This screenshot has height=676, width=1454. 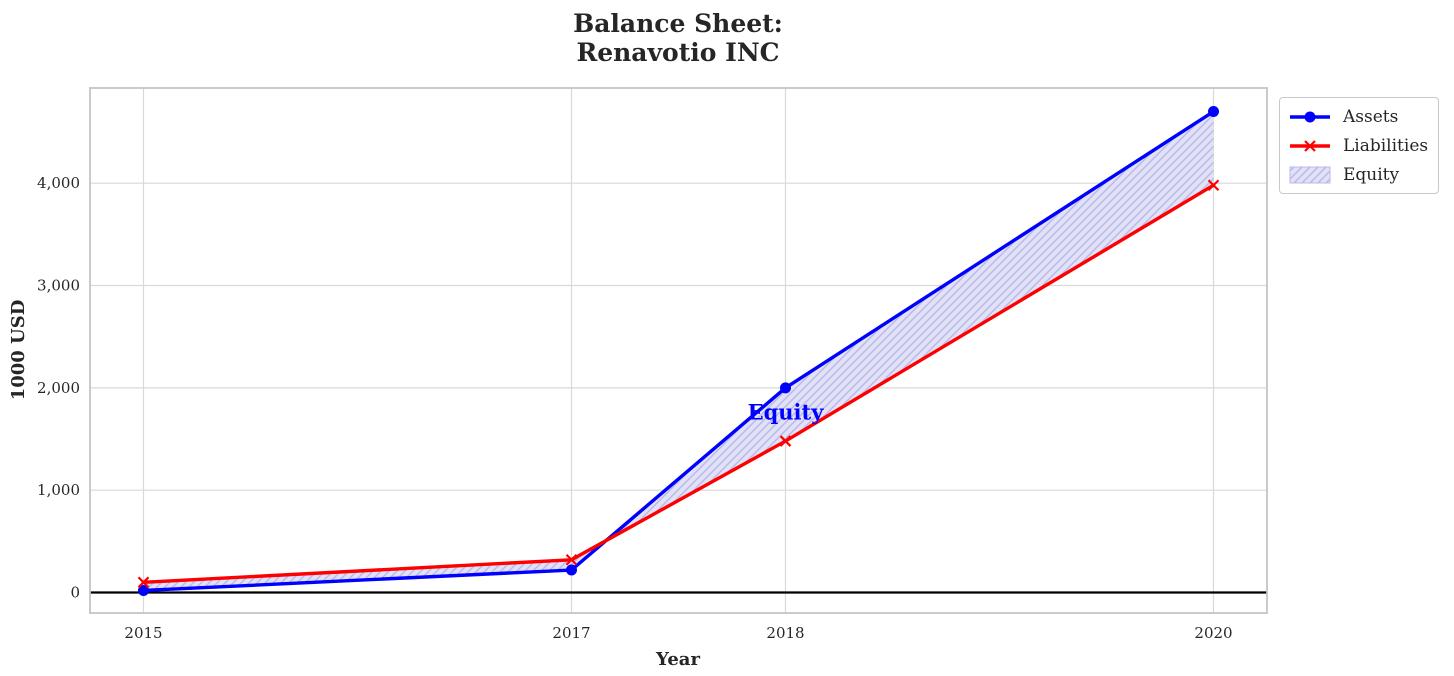 What do you see at coordinates (1371, 116) in the screenshot?
I see `legend-label-assets: Assets` at bounding box center [1371, 116].